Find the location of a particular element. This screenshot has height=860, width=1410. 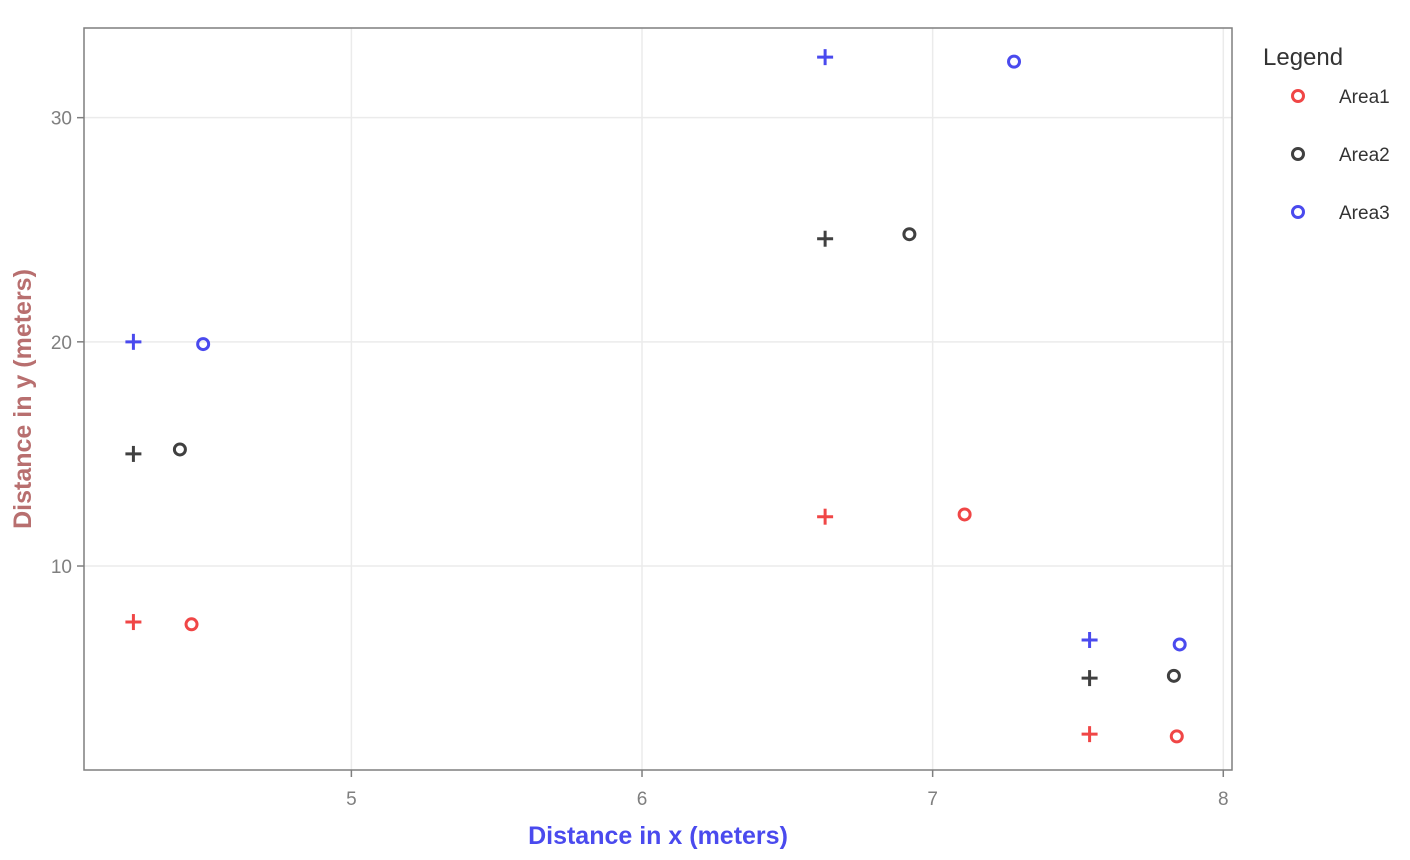

x-tick-label: 6 is located at coordinates (642, 799).